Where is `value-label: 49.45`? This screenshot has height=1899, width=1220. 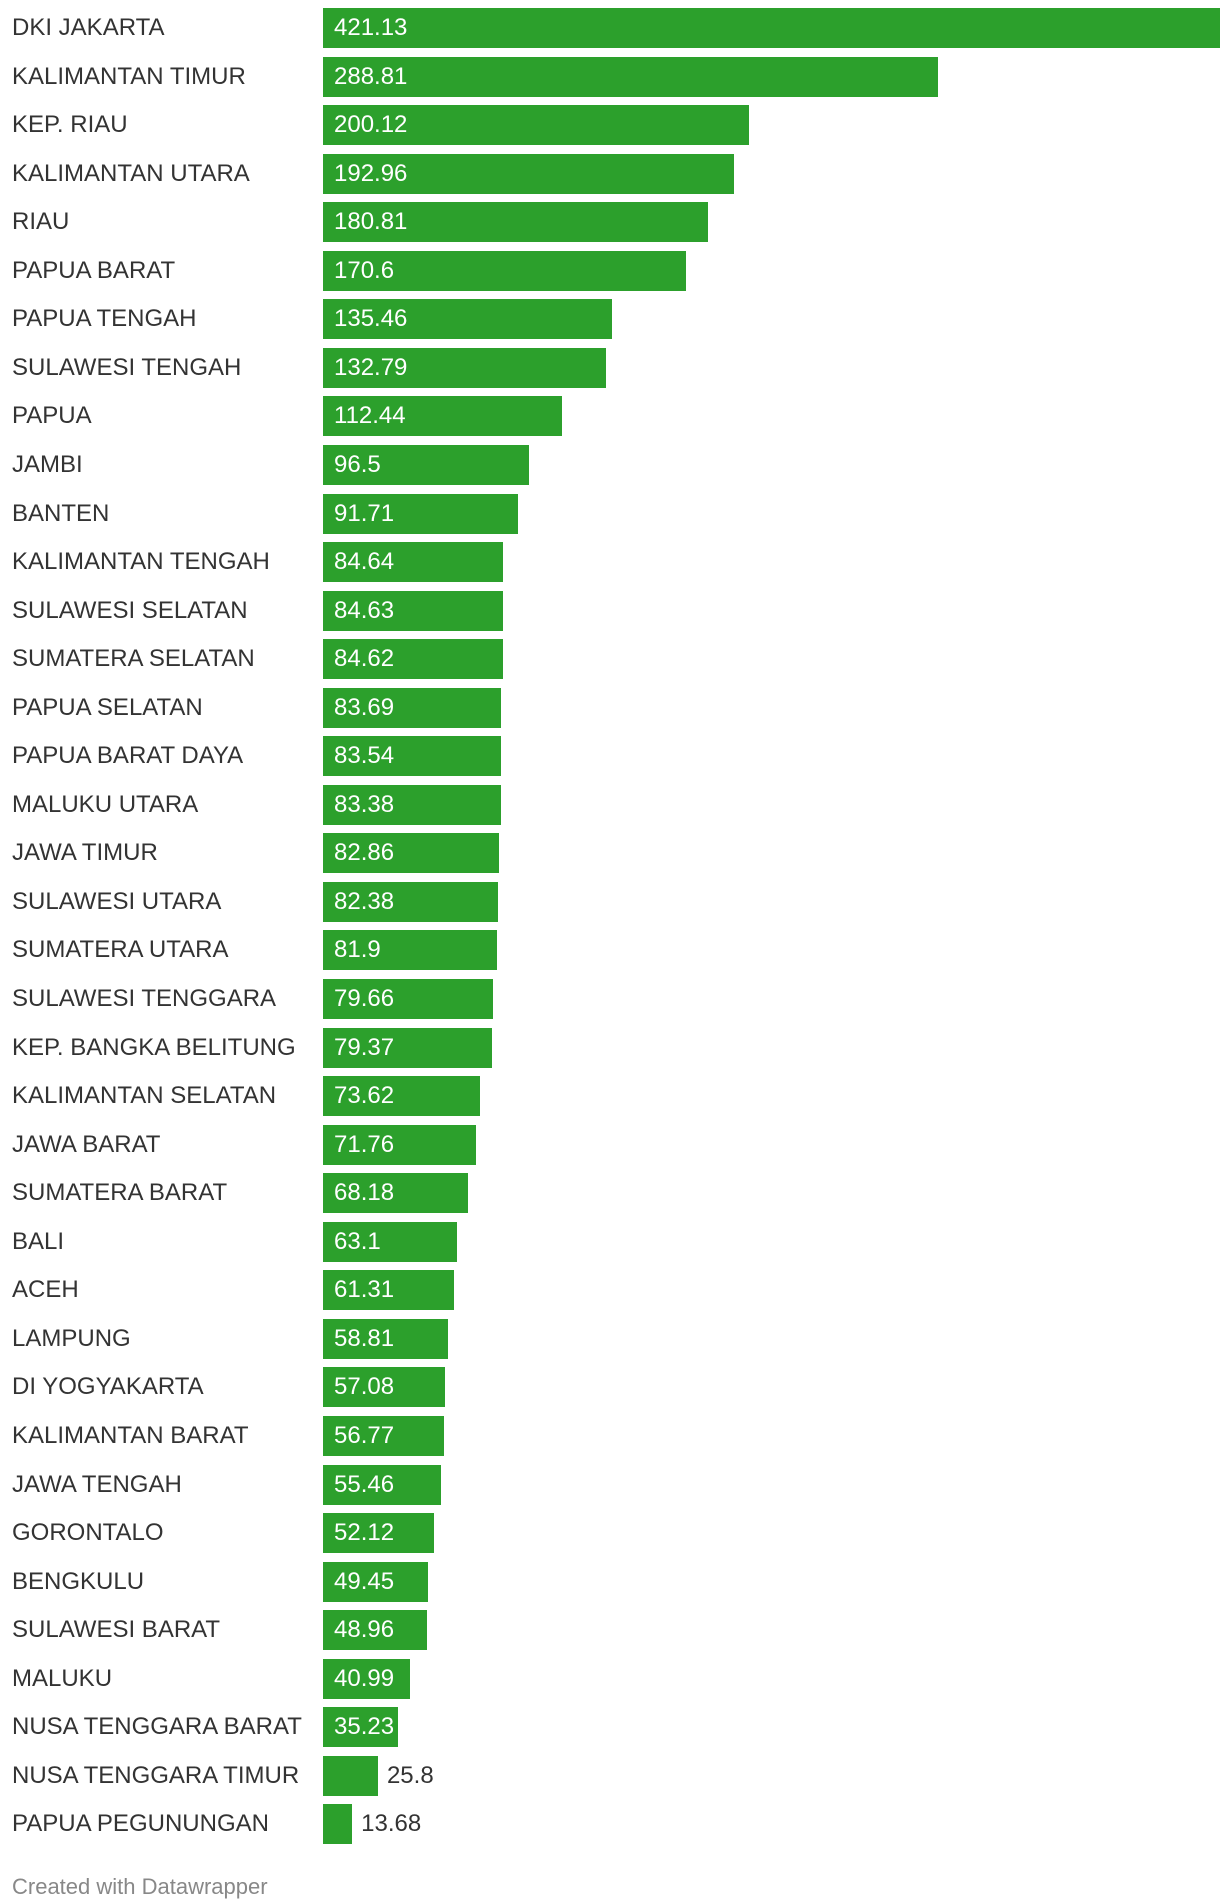
value-label: 49.45 is located at coordinates (364, 1581).